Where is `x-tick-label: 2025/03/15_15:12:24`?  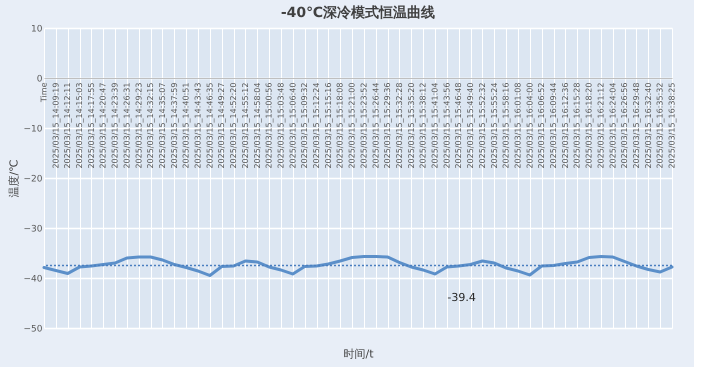
x-tick-label: 2025/03/15_15:12:24 is located at coordinates (317, 125).